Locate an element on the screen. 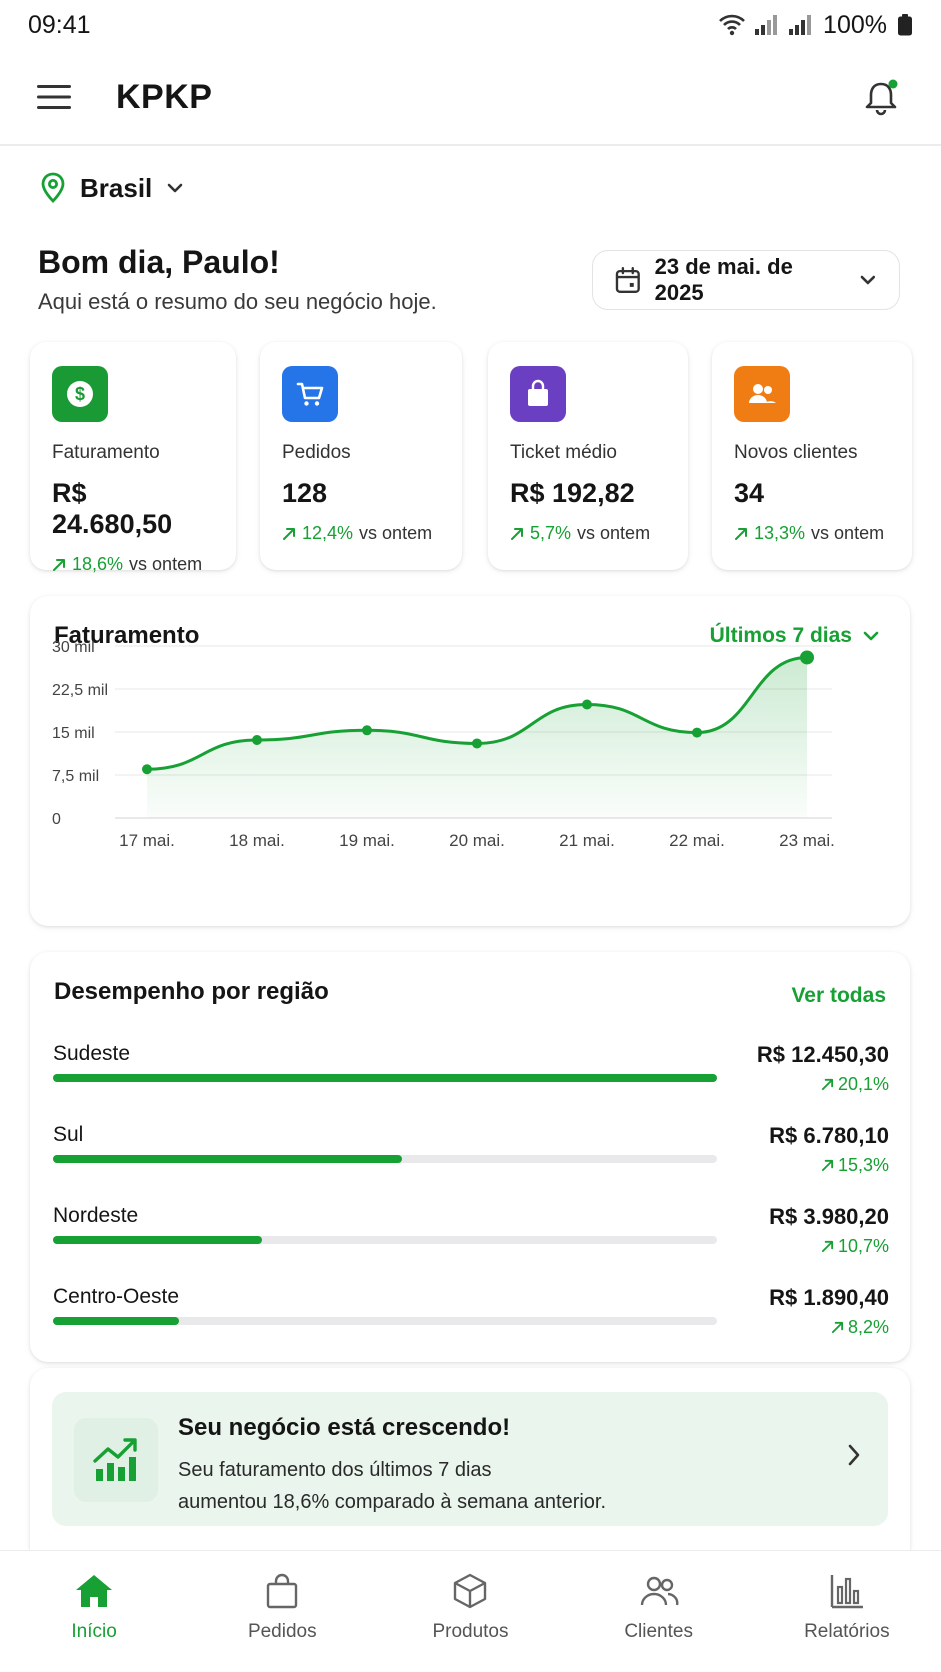 The width and height of the screenshot is (941, 1672). kpi-label: Faturamento is located at coordinates (106, 452).